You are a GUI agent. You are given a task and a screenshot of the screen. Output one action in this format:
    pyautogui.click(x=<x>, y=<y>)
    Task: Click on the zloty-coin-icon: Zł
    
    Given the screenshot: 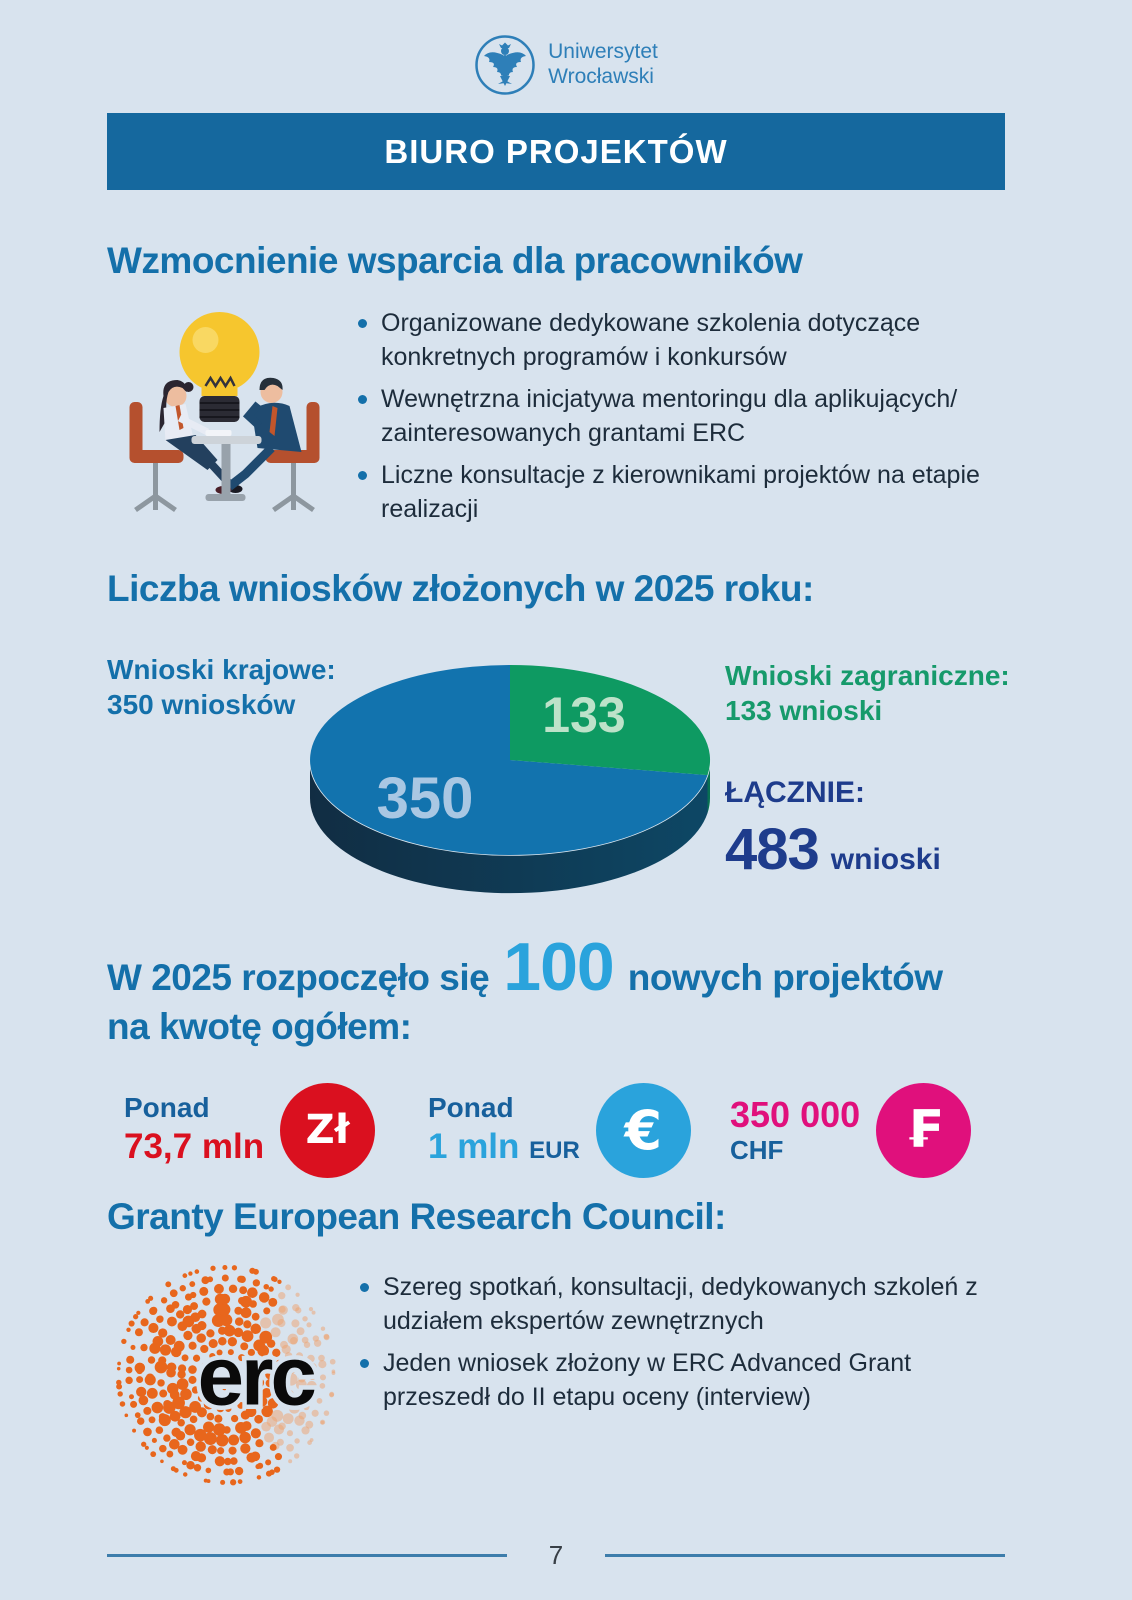 What is the action you would take?
    pyautogui.click(x=328, y=1130)
    